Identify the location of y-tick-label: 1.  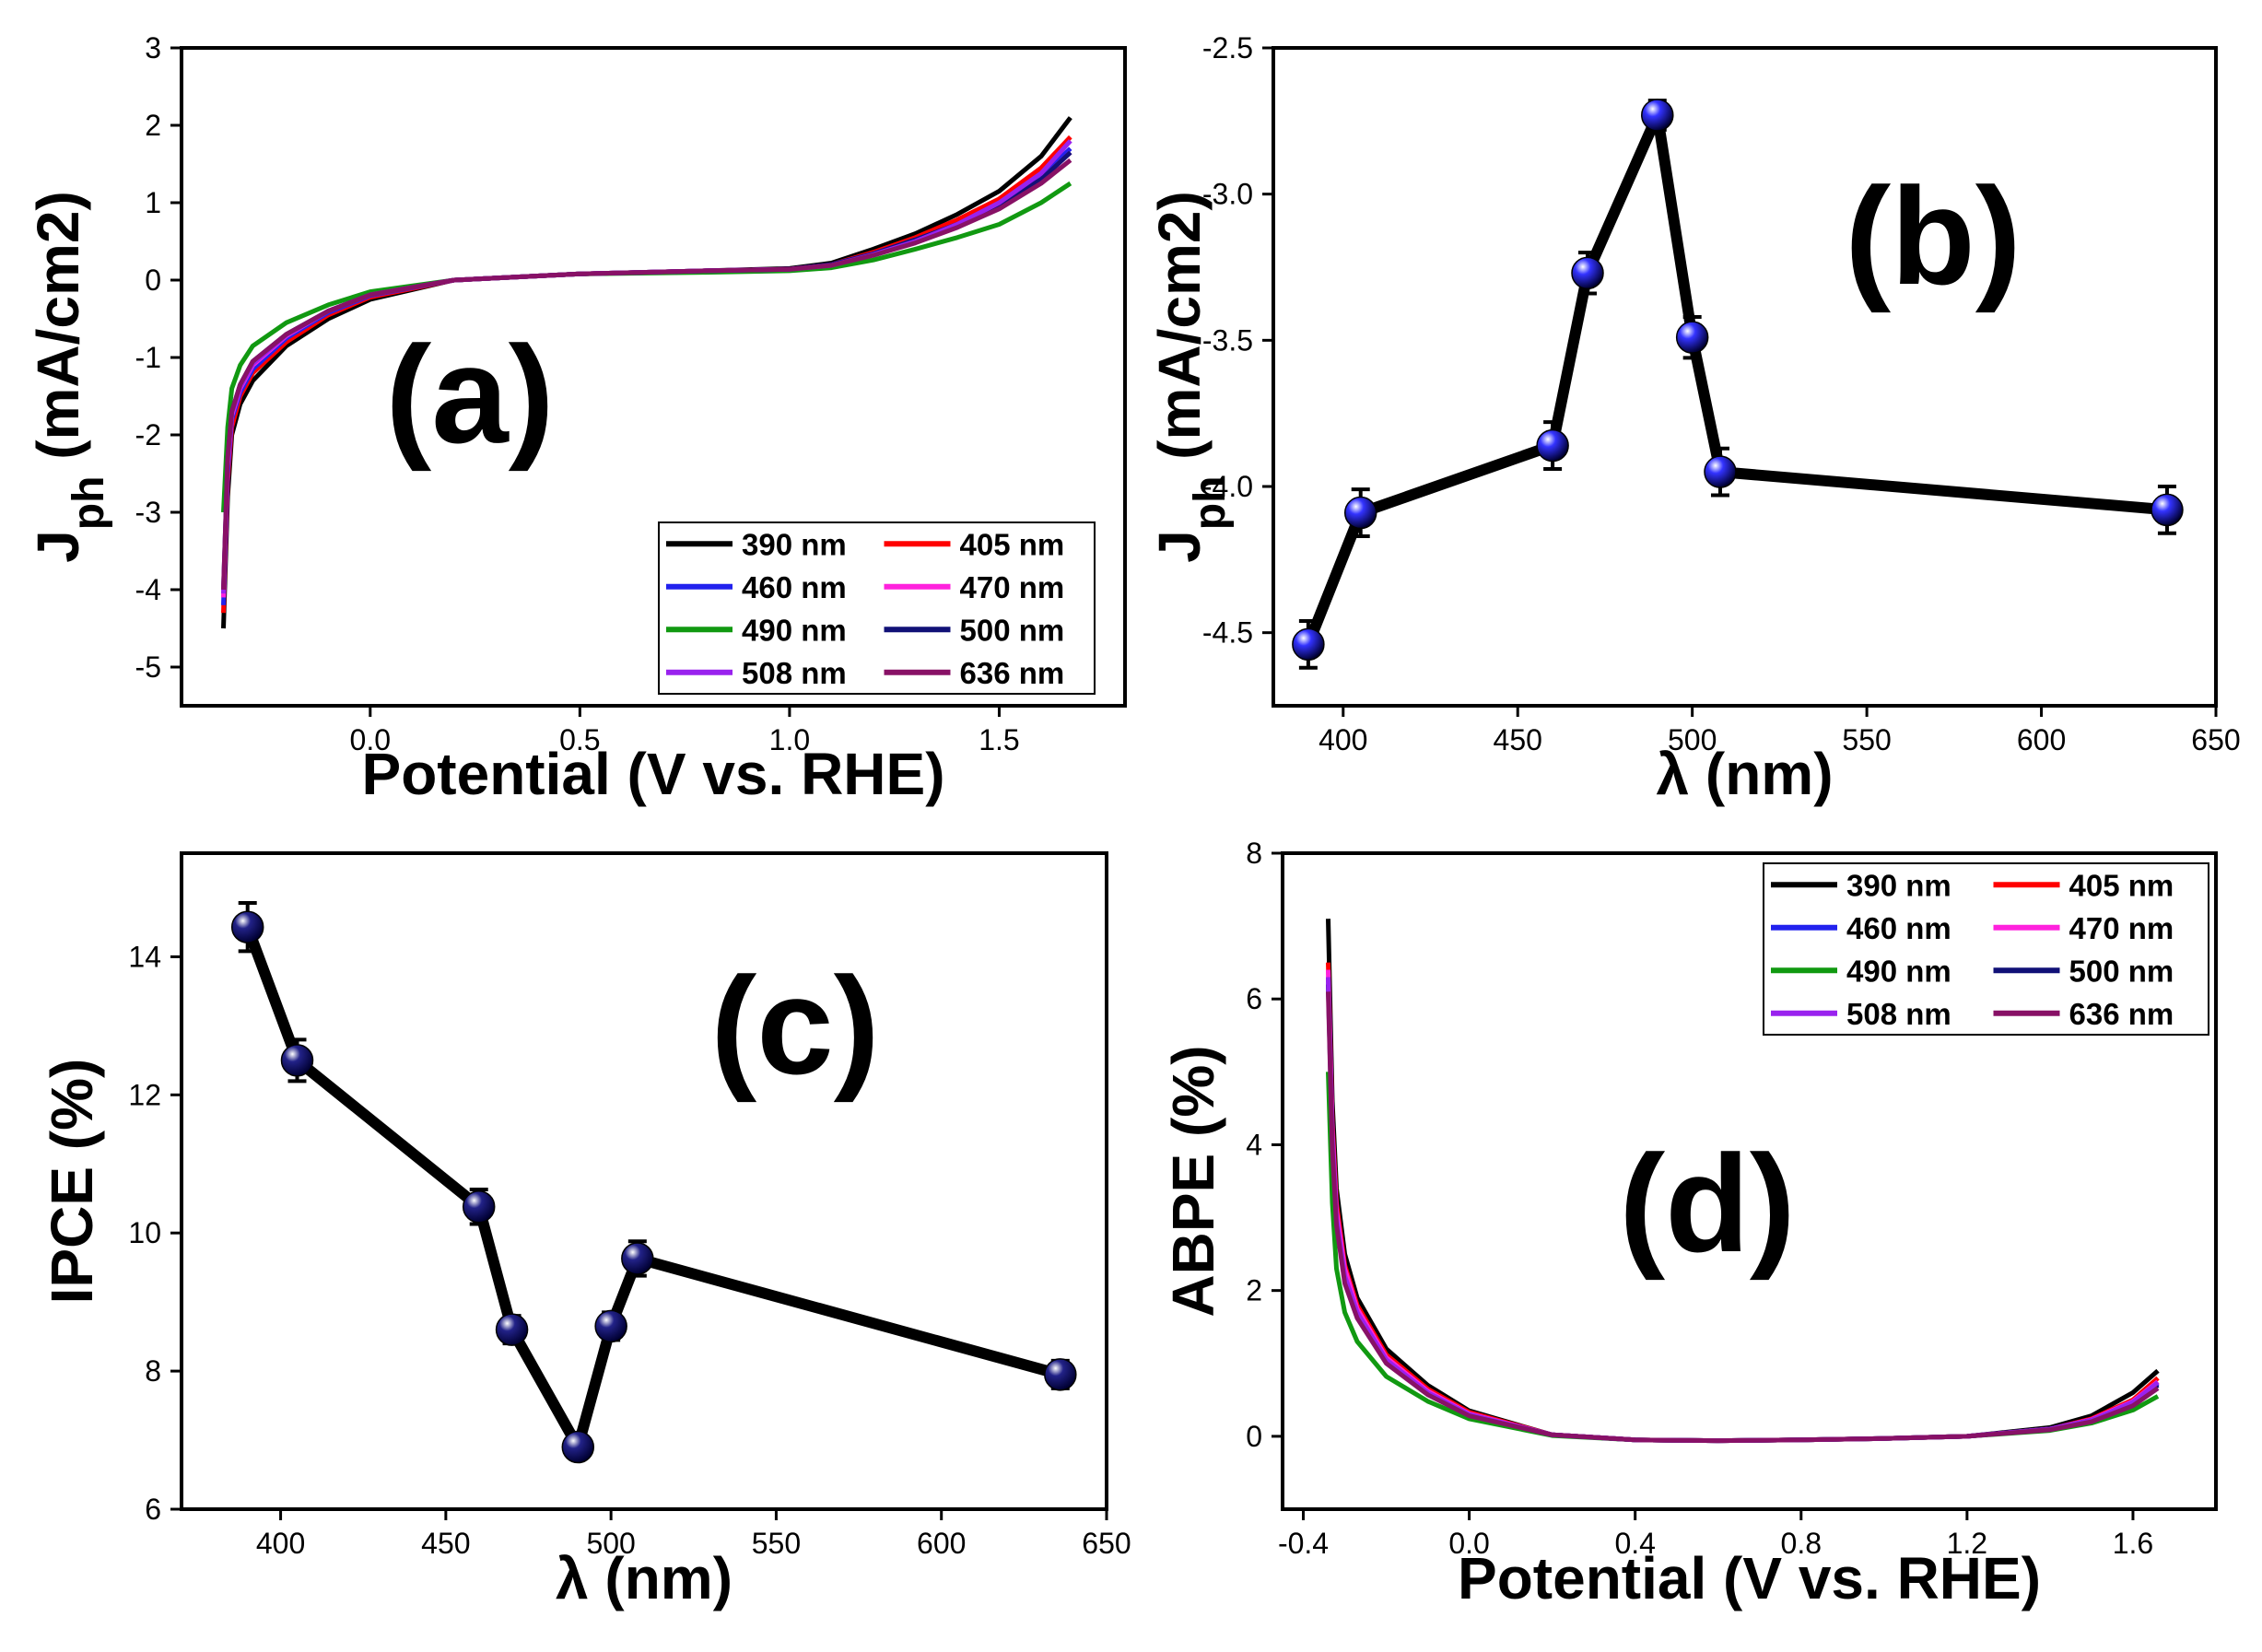
(153, 203).